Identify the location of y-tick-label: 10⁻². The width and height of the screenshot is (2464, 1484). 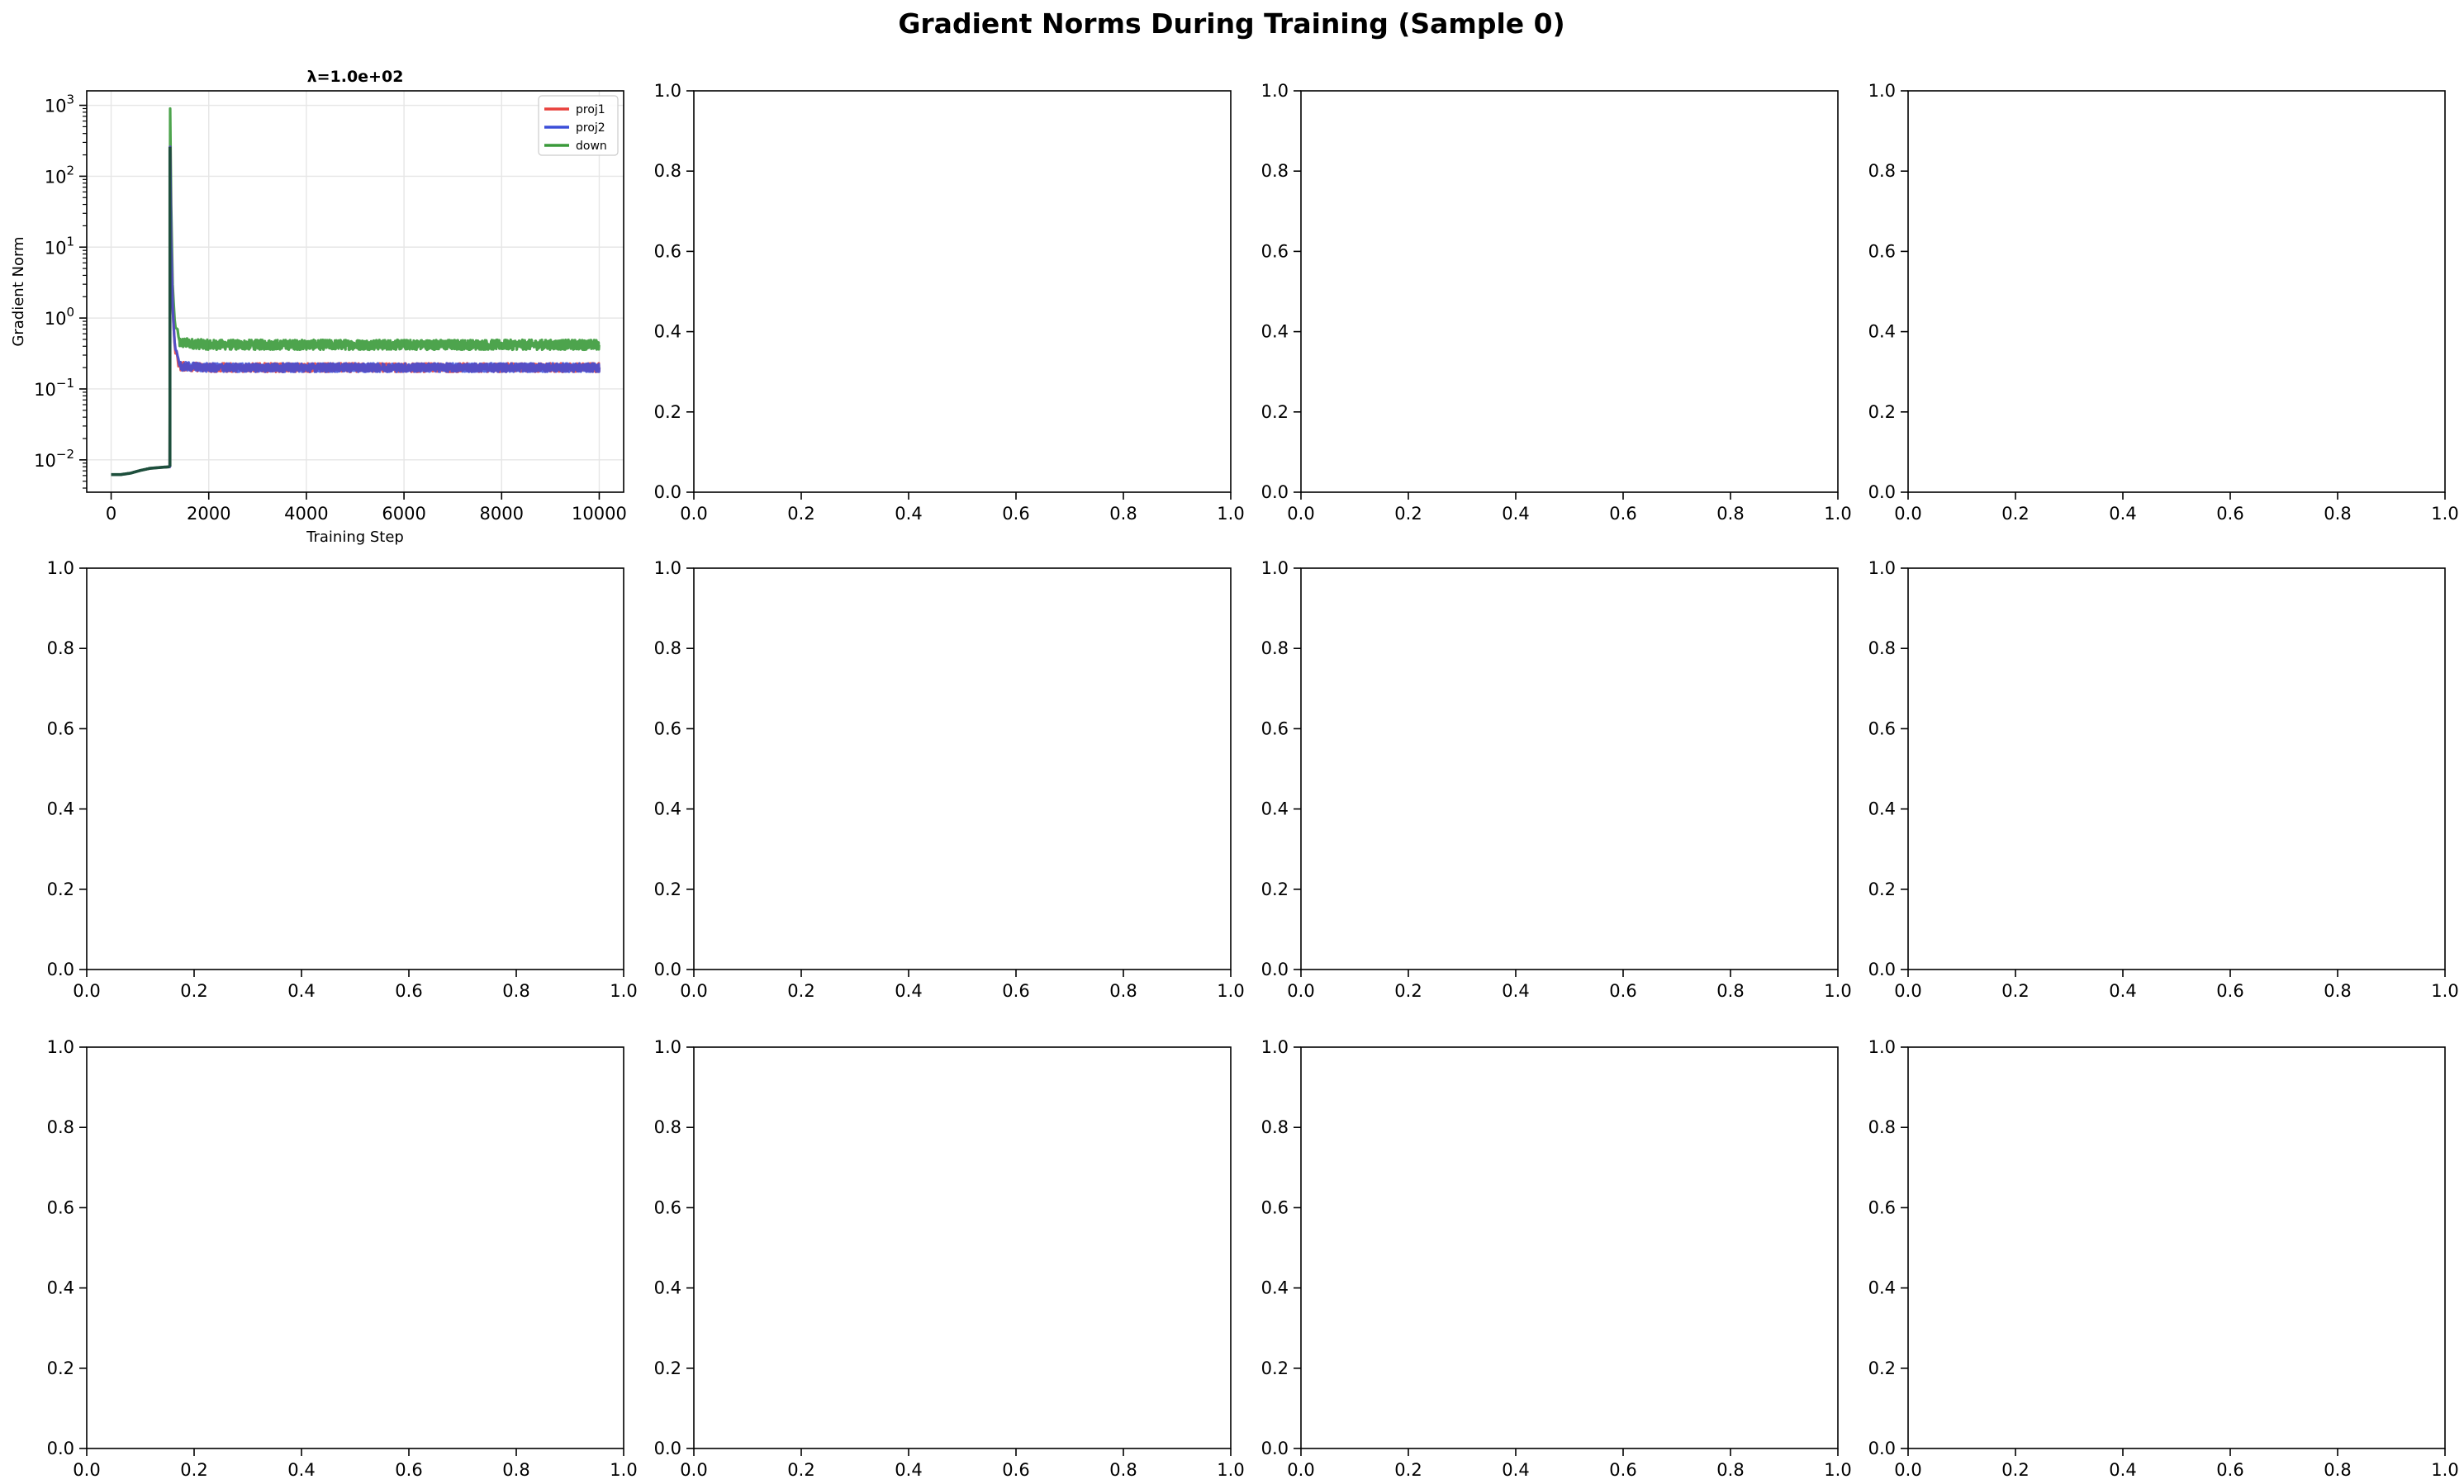
(54, 459).